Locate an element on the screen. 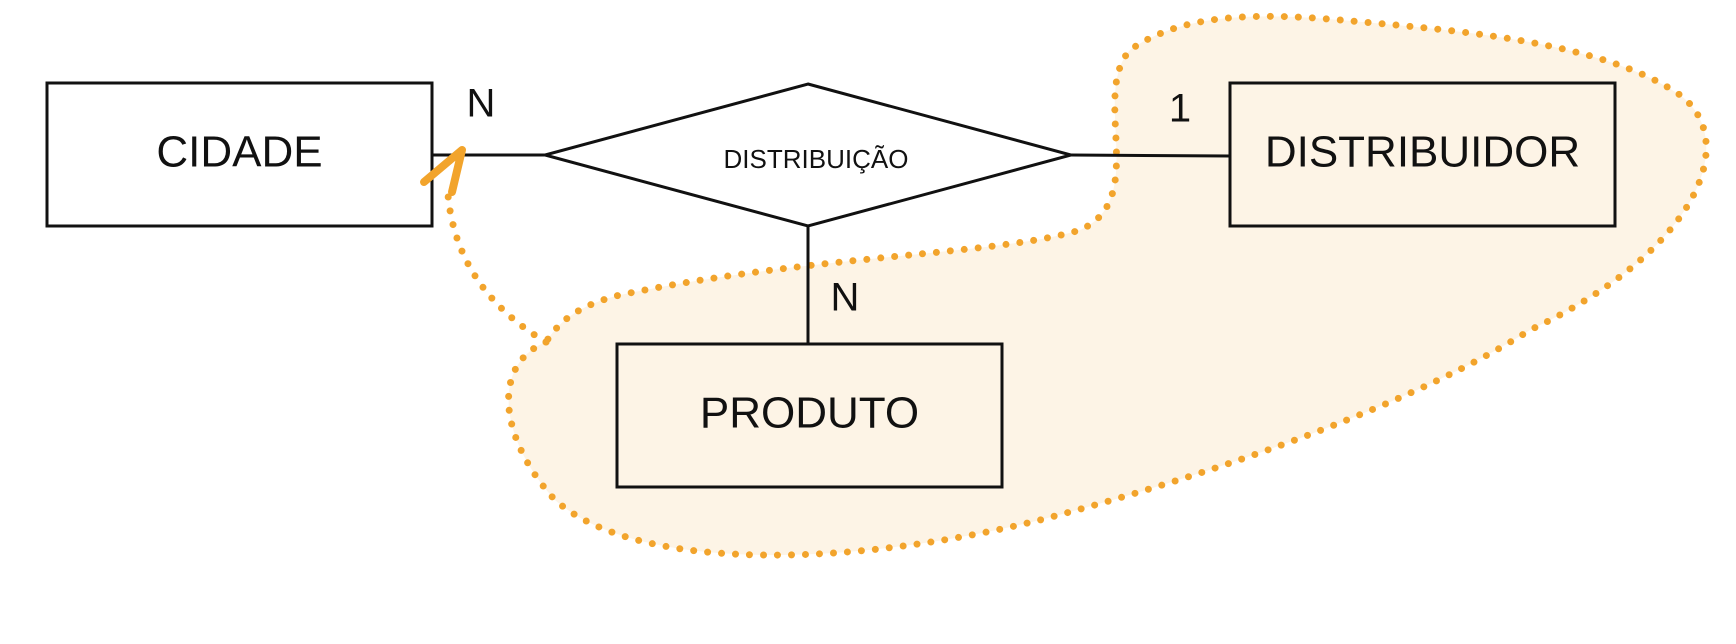 The image size is (1736, 644). relationship-distribuicao: DISTRIBUIÇÃO is located at coordinates (808, 155).